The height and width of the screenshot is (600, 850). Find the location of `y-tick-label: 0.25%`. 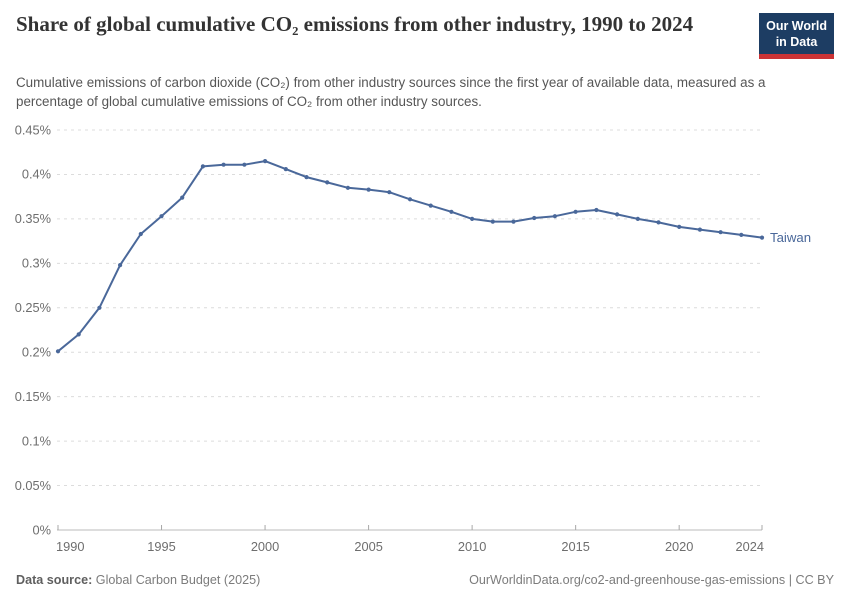

y-tick-label: 0.25% is located at coordinates (33, 307).